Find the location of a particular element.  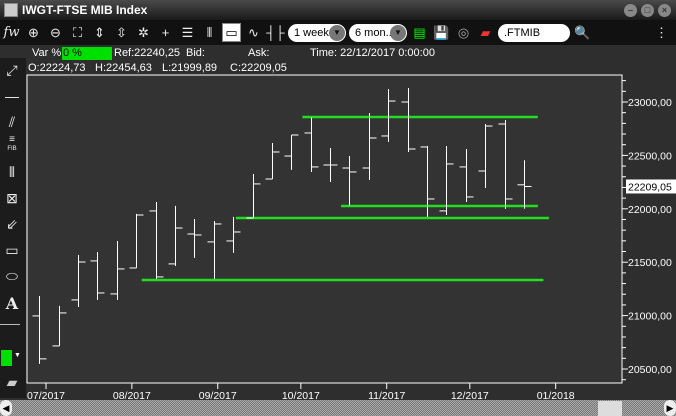

horizontal-scrollbar: ◀ ▶ is located at coordinates (338, 408).